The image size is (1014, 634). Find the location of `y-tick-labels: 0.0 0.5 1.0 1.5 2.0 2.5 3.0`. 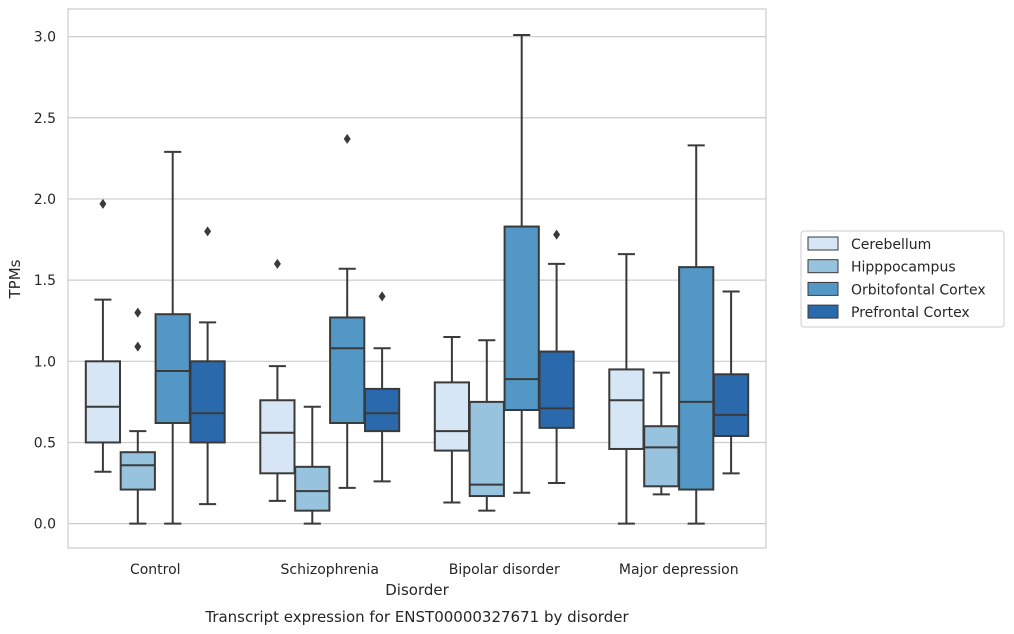

y-tick-labels: 0.0 0.5 1.0 1.5 2.0 2.5 3.0 is located at coordinates (45, 281).